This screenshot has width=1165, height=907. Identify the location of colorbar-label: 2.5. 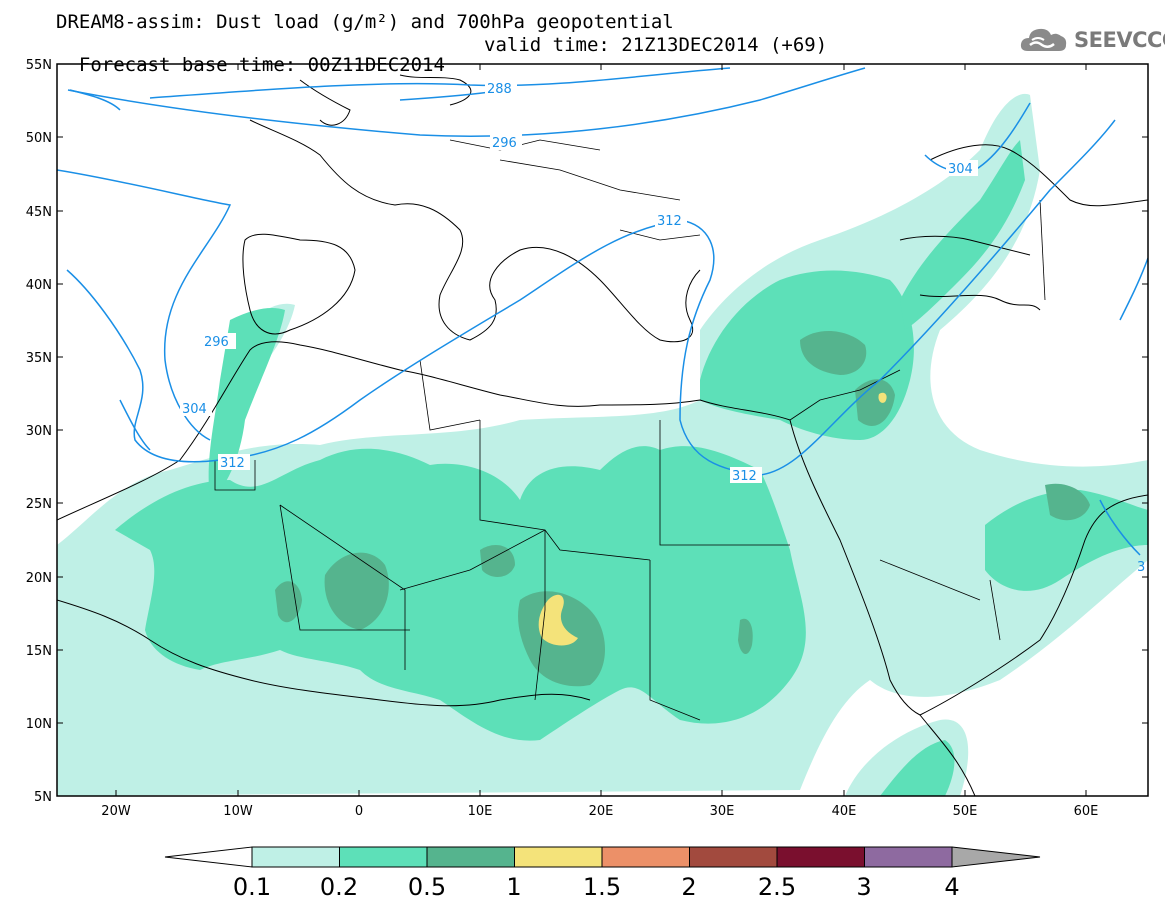
(777, 887).